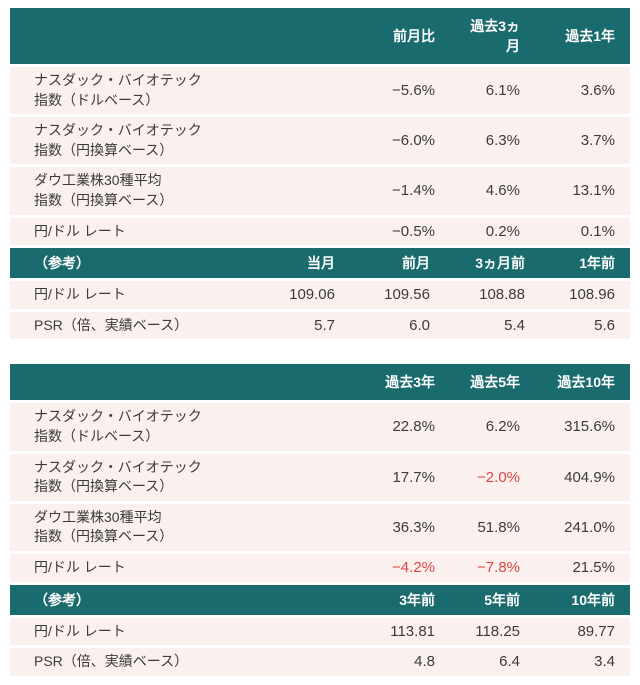  What do you see at coordinates (582, 191) in the screenshot?
I see `table-cell: 13.1%` at bounding box center [582, 191].